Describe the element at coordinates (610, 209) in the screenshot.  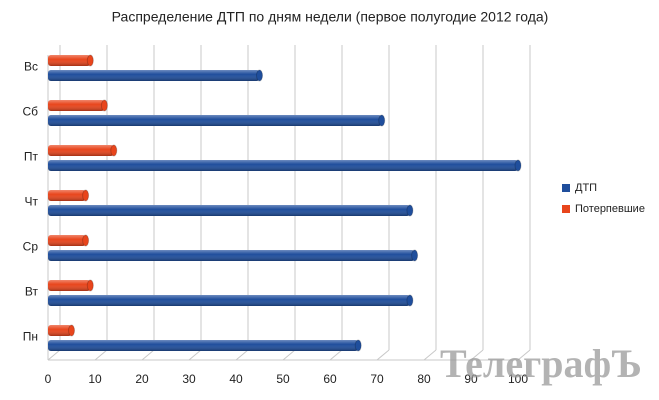
I see `legend-label: Потерпевшие` at that location.